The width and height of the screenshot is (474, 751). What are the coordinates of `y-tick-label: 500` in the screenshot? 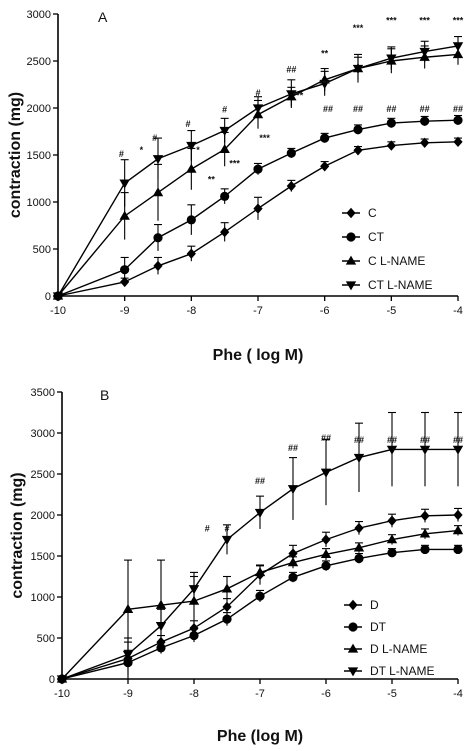 It's located at (46, 639).